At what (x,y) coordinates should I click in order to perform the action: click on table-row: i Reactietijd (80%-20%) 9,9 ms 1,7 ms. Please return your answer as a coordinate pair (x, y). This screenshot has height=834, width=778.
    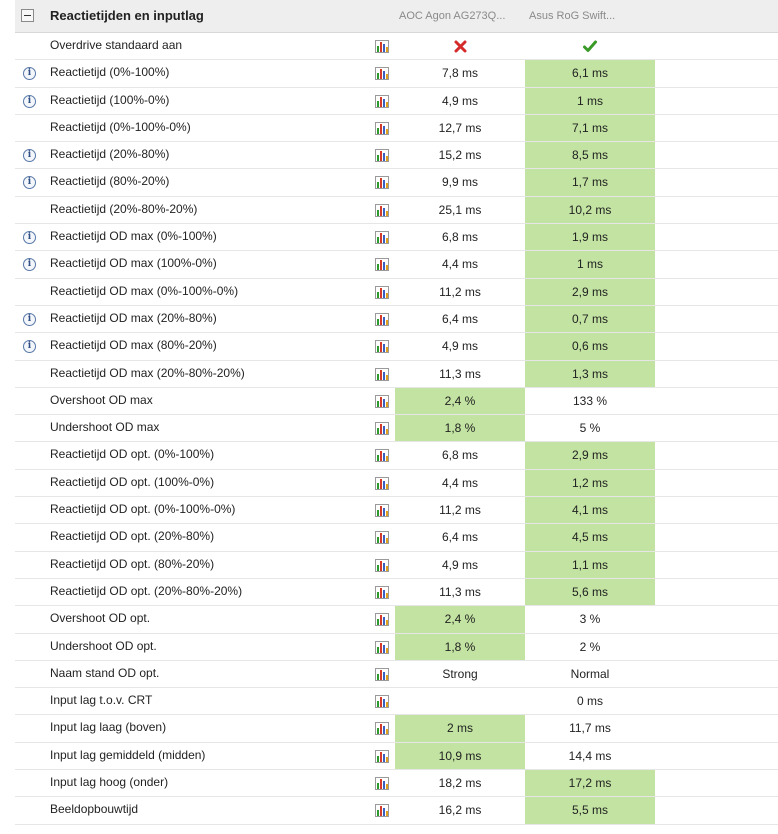
    Looking at the image, I should click on (389, 183).